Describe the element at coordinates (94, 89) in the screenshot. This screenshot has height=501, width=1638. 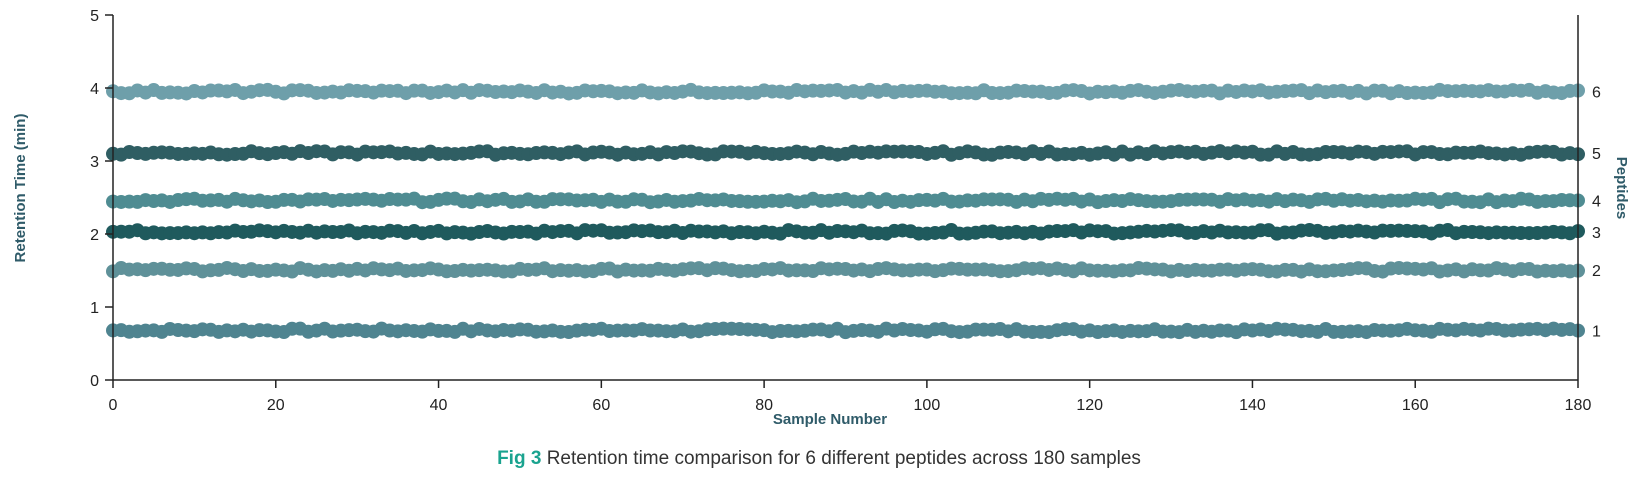
I see `y-tick-label: 4` at that location.